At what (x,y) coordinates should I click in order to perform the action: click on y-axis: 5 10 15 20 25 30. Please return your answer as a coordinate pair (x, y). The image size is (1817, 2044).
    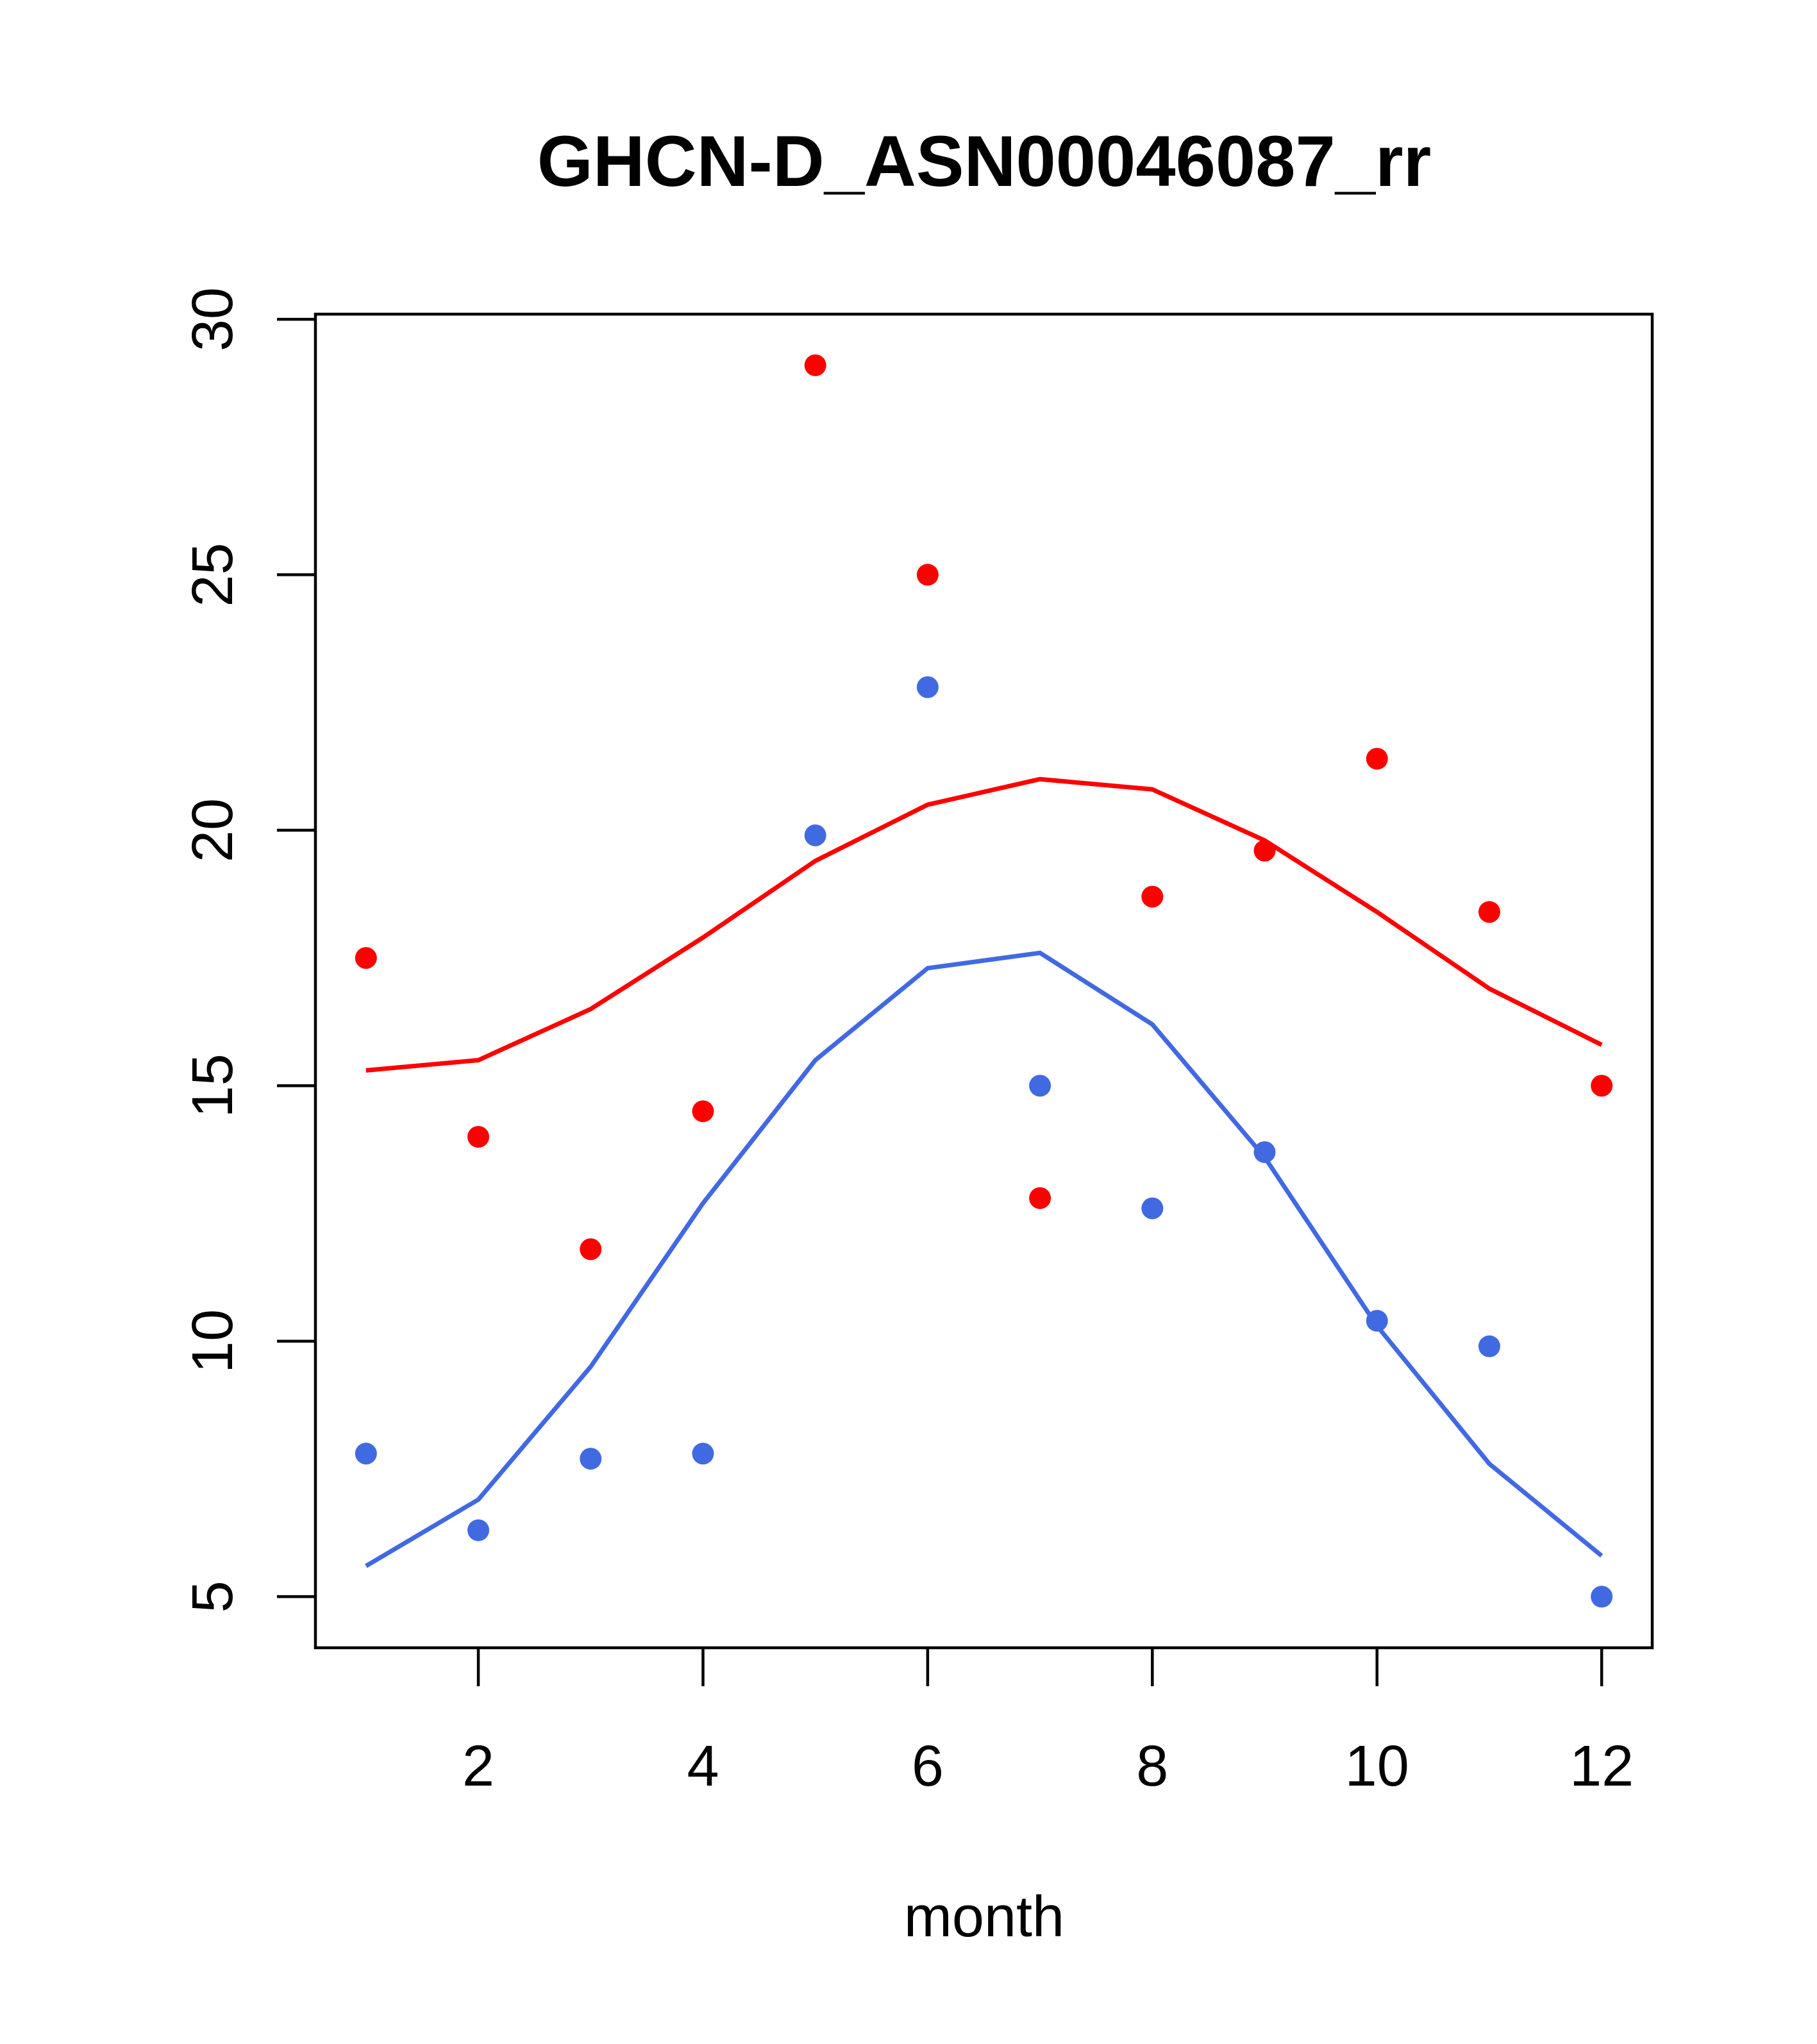
    Looking at the image, I should click on (248, 950).